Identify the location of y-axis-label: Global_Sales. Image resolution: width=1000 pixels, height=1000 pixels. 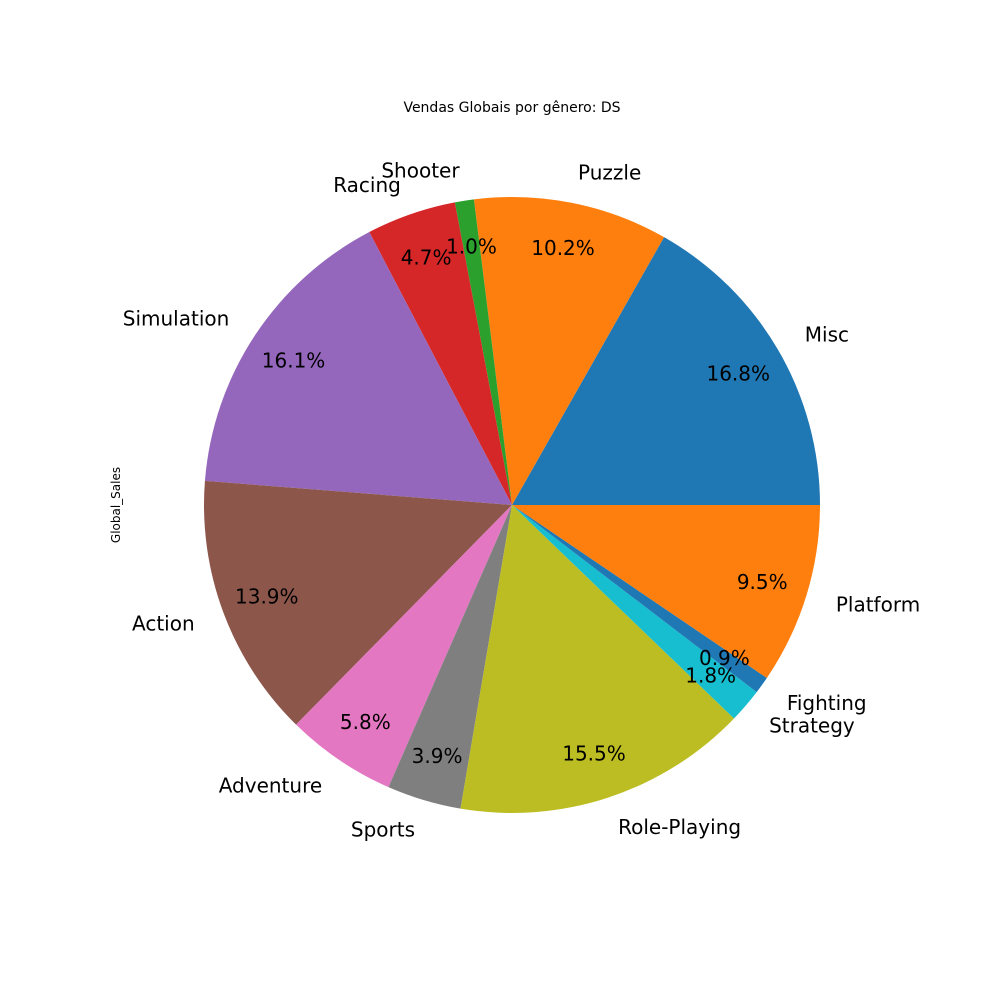
(116, 505).